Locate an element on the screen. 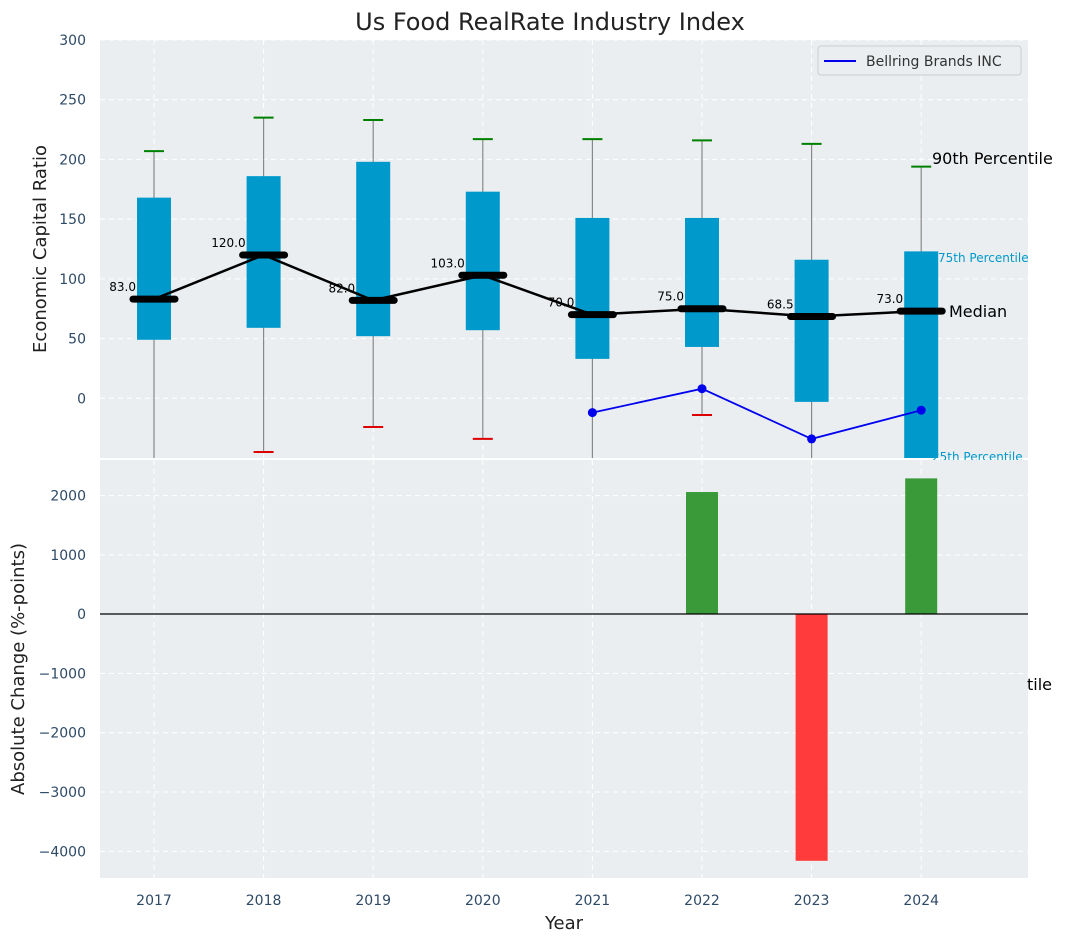 This screenshot has width=1067, height=942. y-tick-label: 100 is located at coordinates (72, 280).